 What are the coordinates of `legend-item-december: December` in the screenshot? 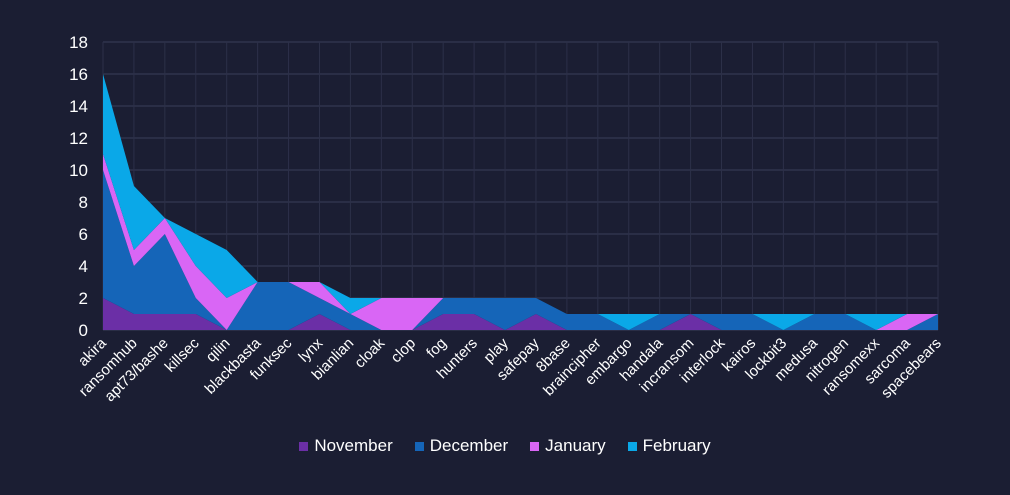 It's located at (461, 446).